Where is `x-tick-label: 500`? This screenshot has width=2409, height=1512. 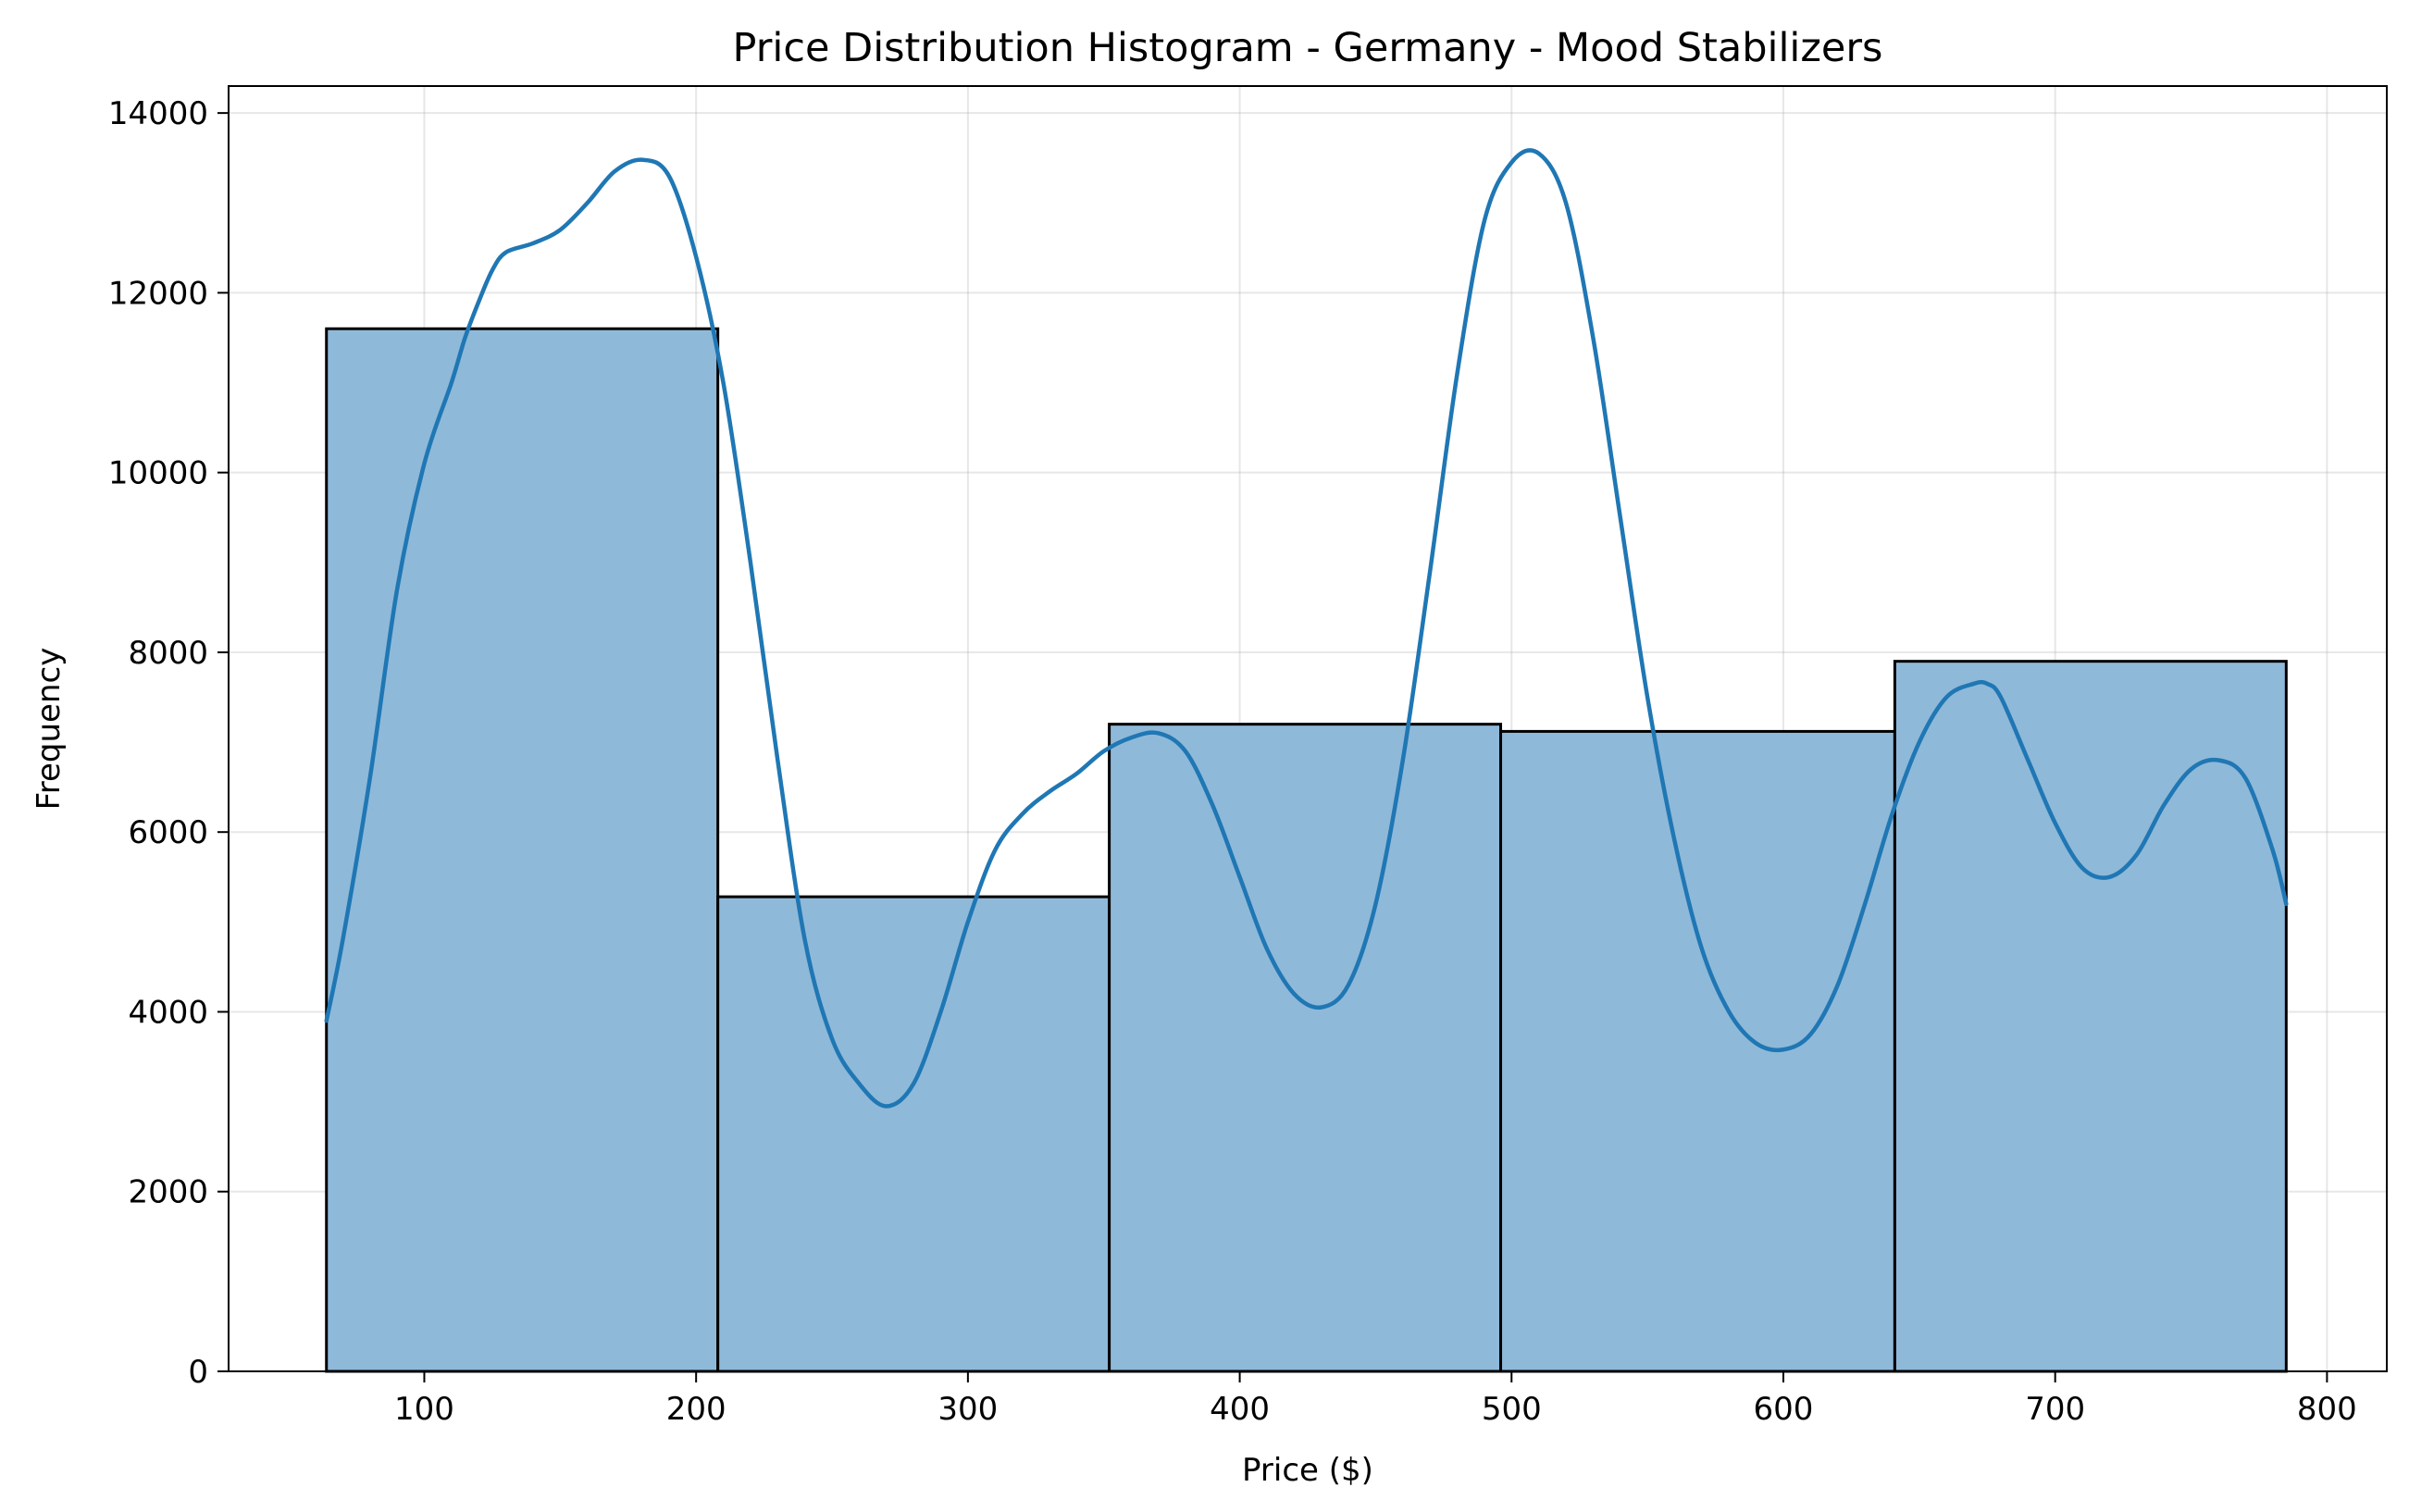 x-tick-label: 500 is located at coordinates (1512, 1409).